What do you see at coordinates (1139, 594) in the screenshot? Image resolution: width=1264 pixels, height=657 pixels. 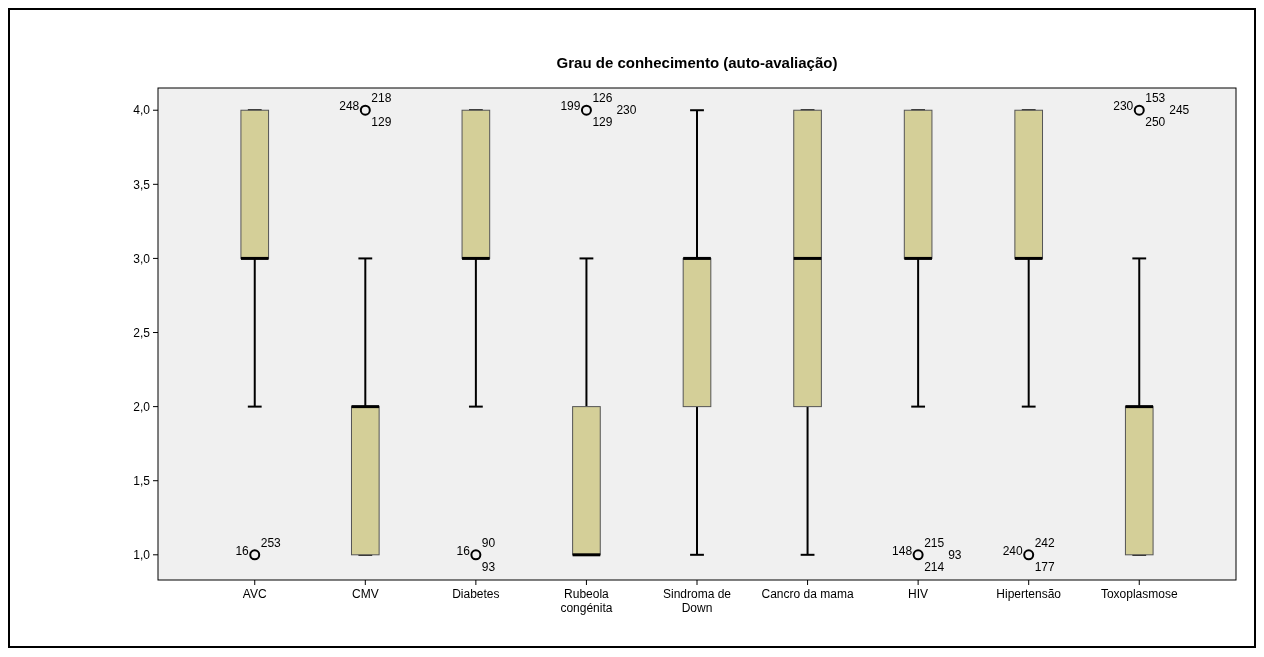 I see `x-tick-label: Toxoplasmose` at bounding box center [1139, 594].